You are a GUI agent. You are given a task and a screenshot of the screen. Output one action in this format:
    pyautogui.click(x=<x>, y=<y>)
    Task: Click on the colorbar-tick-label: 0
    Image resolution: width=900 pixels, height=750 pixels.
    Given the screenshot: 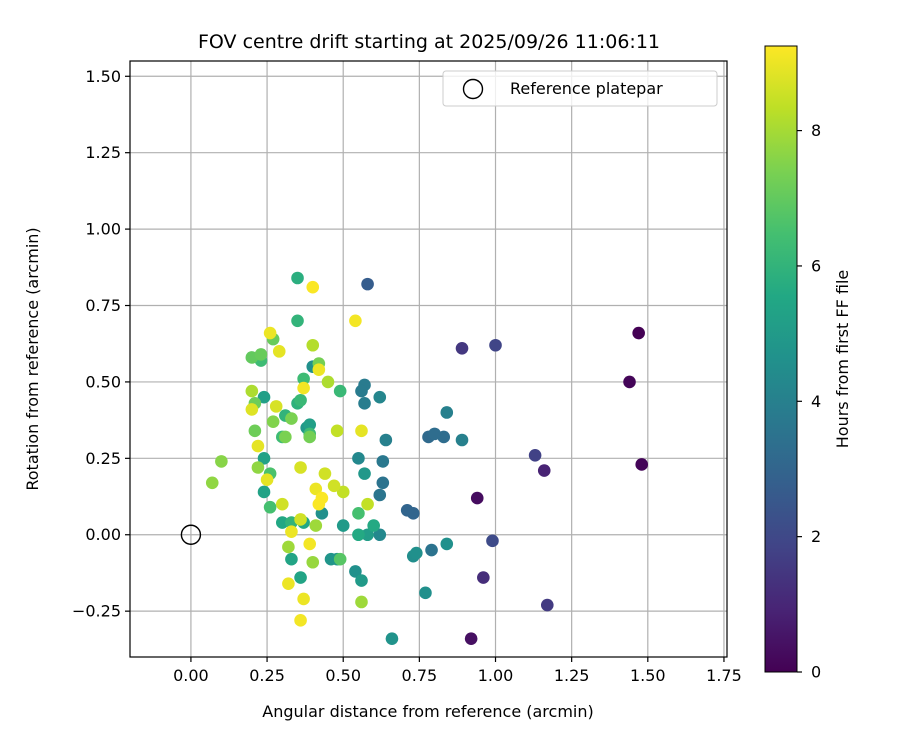 What is the action you would take?
    pyautogui.click(x=816, y=672)
    